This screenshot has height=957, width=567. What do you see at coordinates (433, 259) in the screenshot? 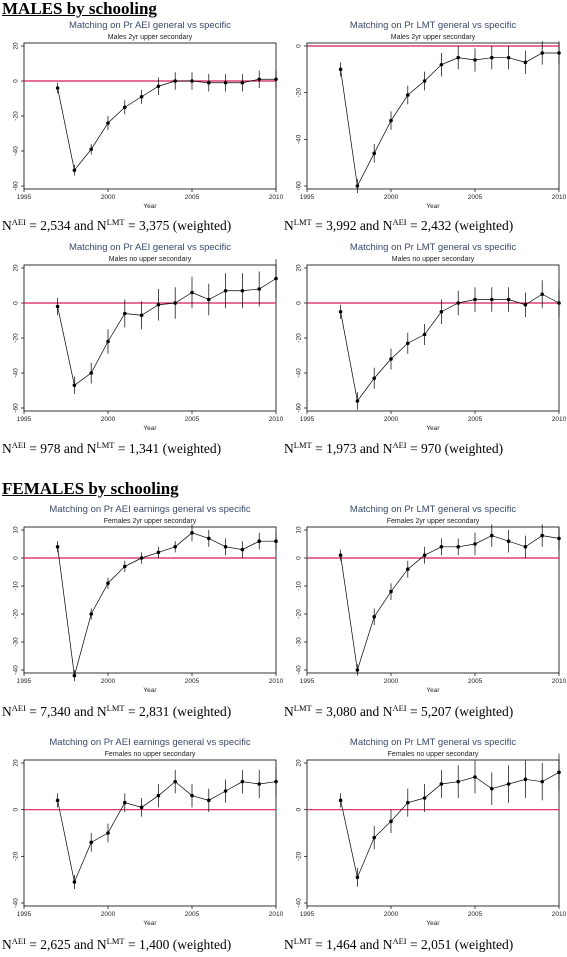
I see `chart-subtitle: Males no upper secondary` at bounding box center [433, 259].